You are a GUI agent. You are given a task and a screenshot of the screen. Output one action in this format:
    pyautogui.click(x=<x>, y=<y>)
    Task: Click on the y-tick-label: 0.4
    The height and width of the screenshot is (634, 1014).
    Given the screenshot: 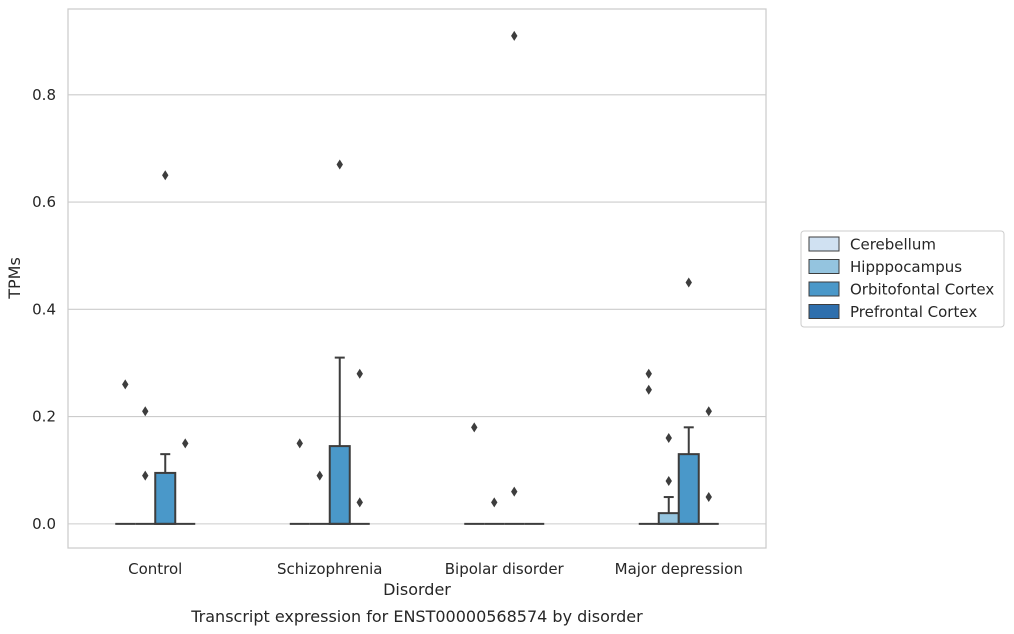 What is the action you would take?
    pyautogui.click(x=44, y=309)
    